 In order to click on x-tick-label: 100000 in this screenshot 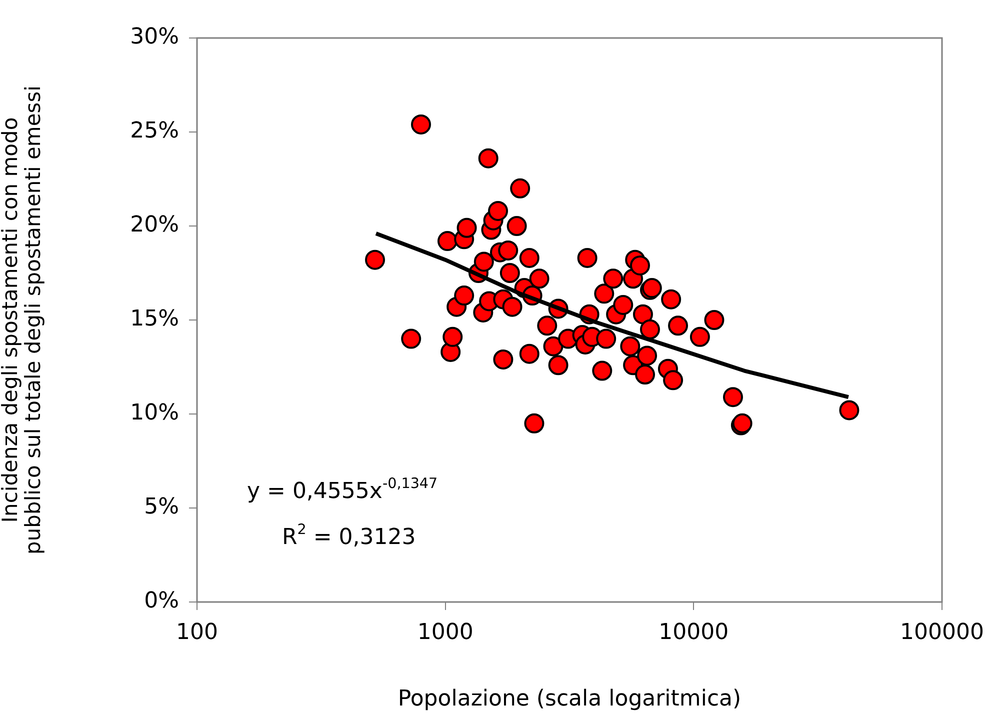, I will do `click(942, 632)`.